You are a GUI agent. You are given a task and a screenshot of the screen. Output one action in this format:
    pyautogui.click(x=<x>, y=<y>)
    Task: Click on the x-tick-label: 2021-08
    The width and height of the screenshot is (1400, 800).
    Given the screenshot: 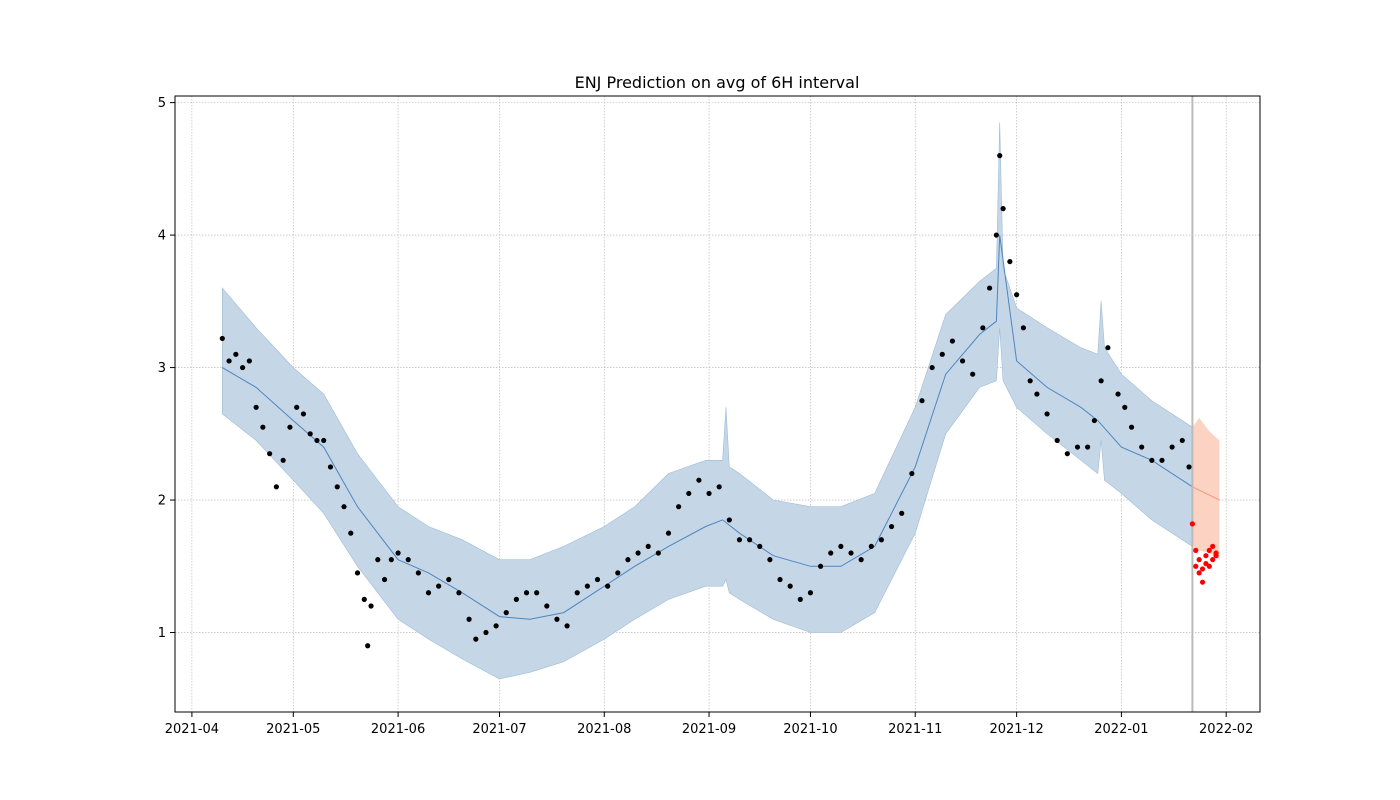 What is the action you would take?
    pyautogui.click(x=604, y=729)
    